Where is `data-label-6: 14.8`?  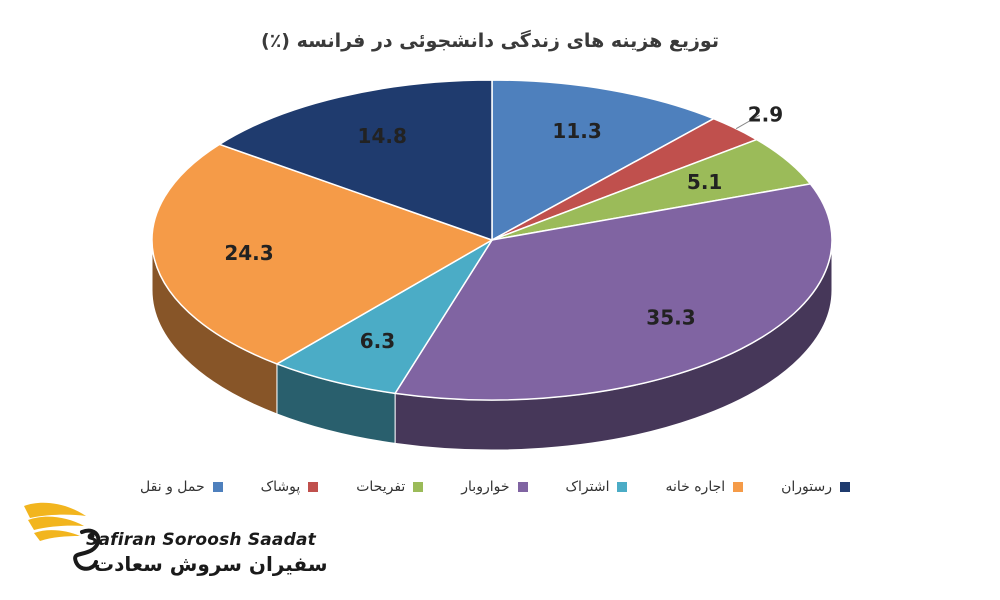
data-label-6: 14.8 is located at coordinates (382, 136).